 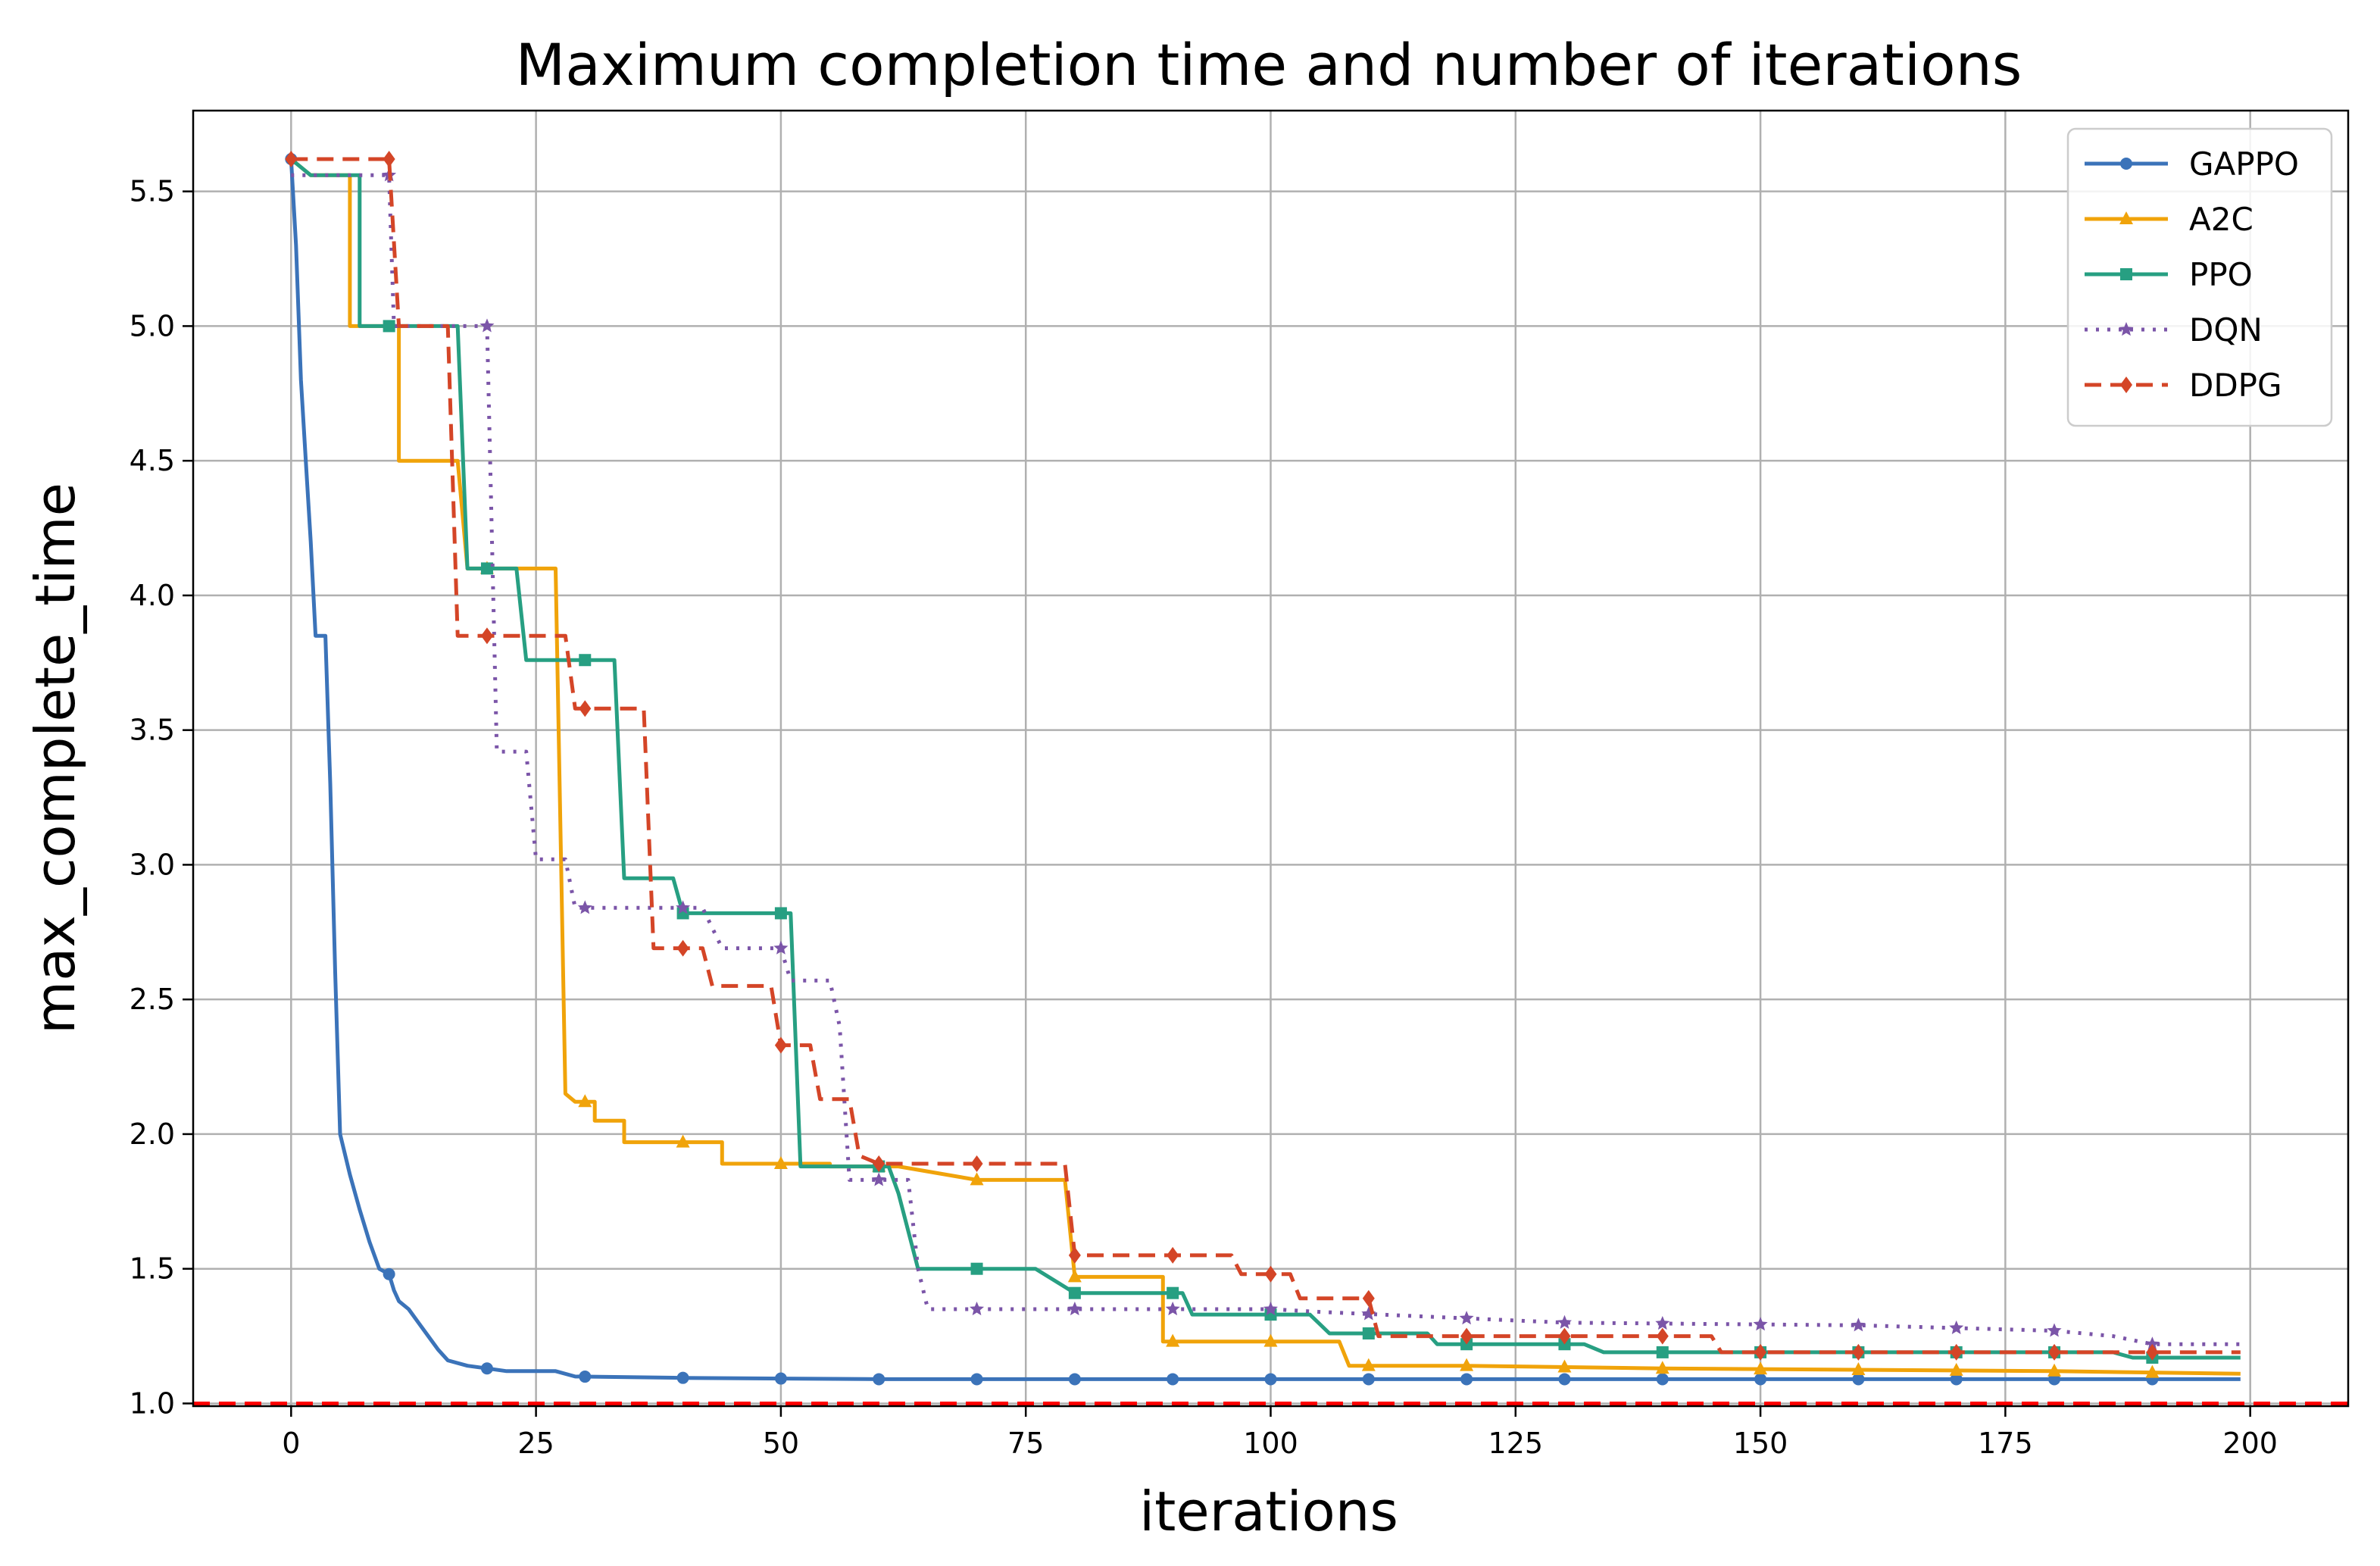 I want to click on x-tick-label: 75, so click(x=1025, y=1443).